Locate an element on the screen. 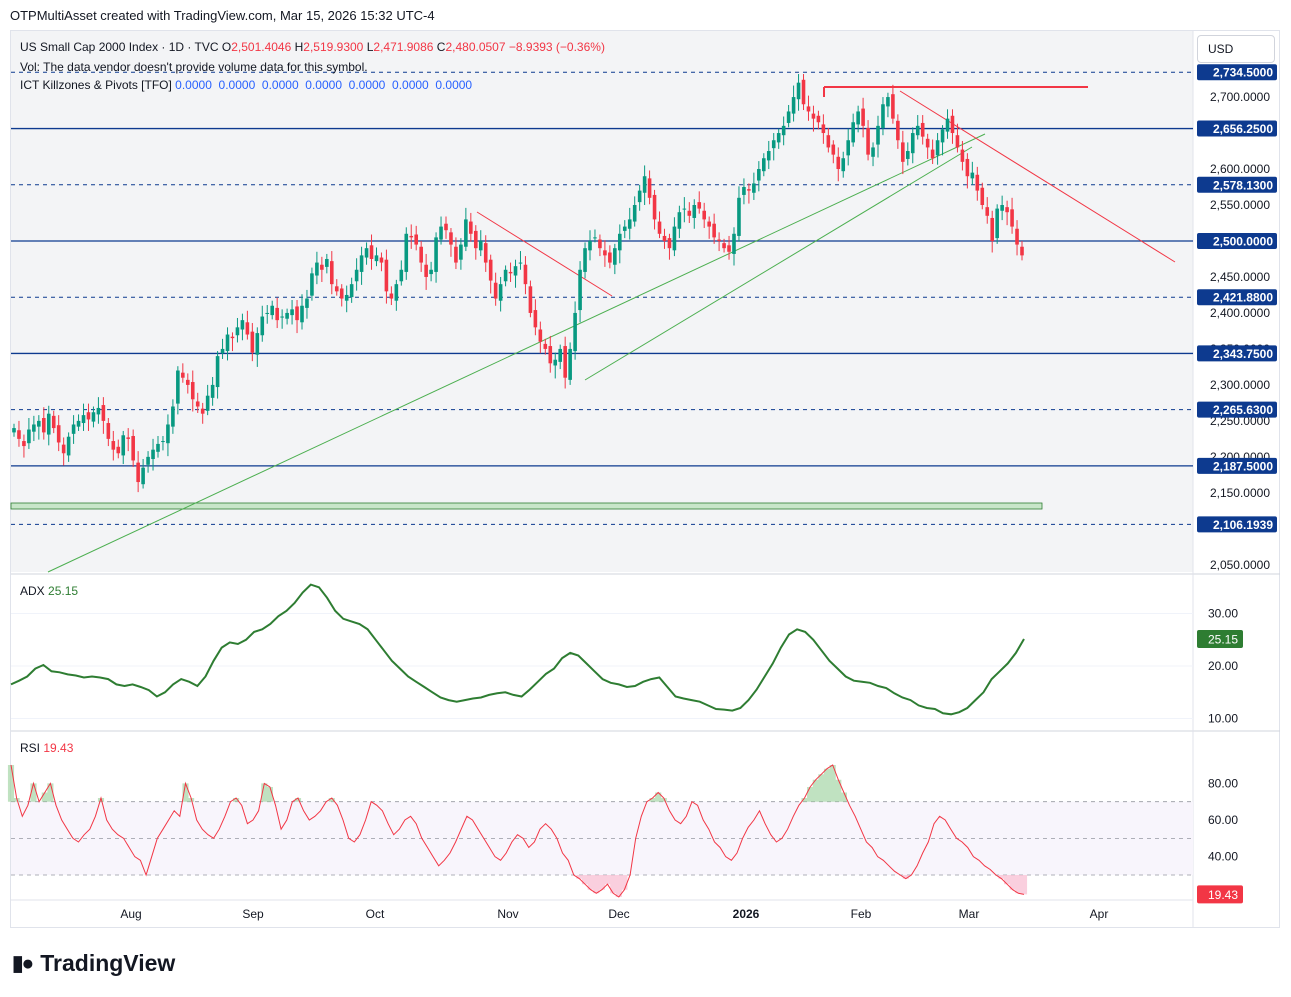 This screenshot has height=997, width=1291. price-tick-label: 2,050.0000 is located at coordinates (1240, 565).